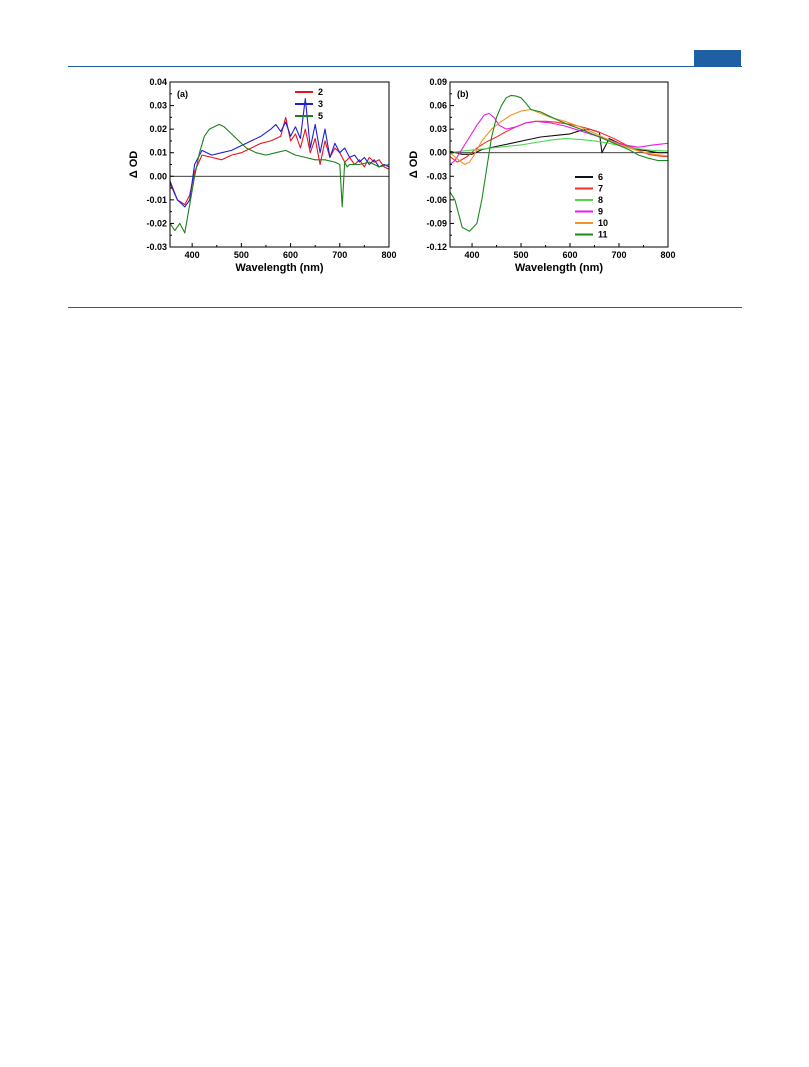 Image resolution: width=809 pixels, height=1067 pixels. Describe the element at coordinates (463, 94) in the screenshot. I see `panel-label: (b)` at that location.